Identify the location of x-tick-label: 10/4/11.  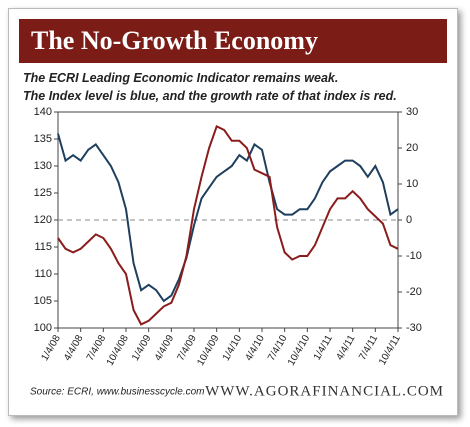
(390, 350).